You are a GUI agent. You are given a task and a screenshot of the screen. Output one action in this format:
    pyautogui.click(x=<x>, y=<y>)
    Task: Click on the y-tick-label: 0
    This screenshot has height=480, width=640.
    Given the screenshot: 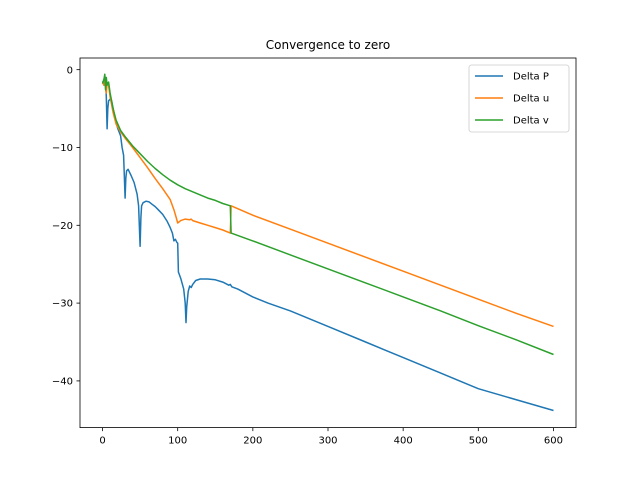 What is the action you would take?
    pyautogui.click(x=70, y=70)
    